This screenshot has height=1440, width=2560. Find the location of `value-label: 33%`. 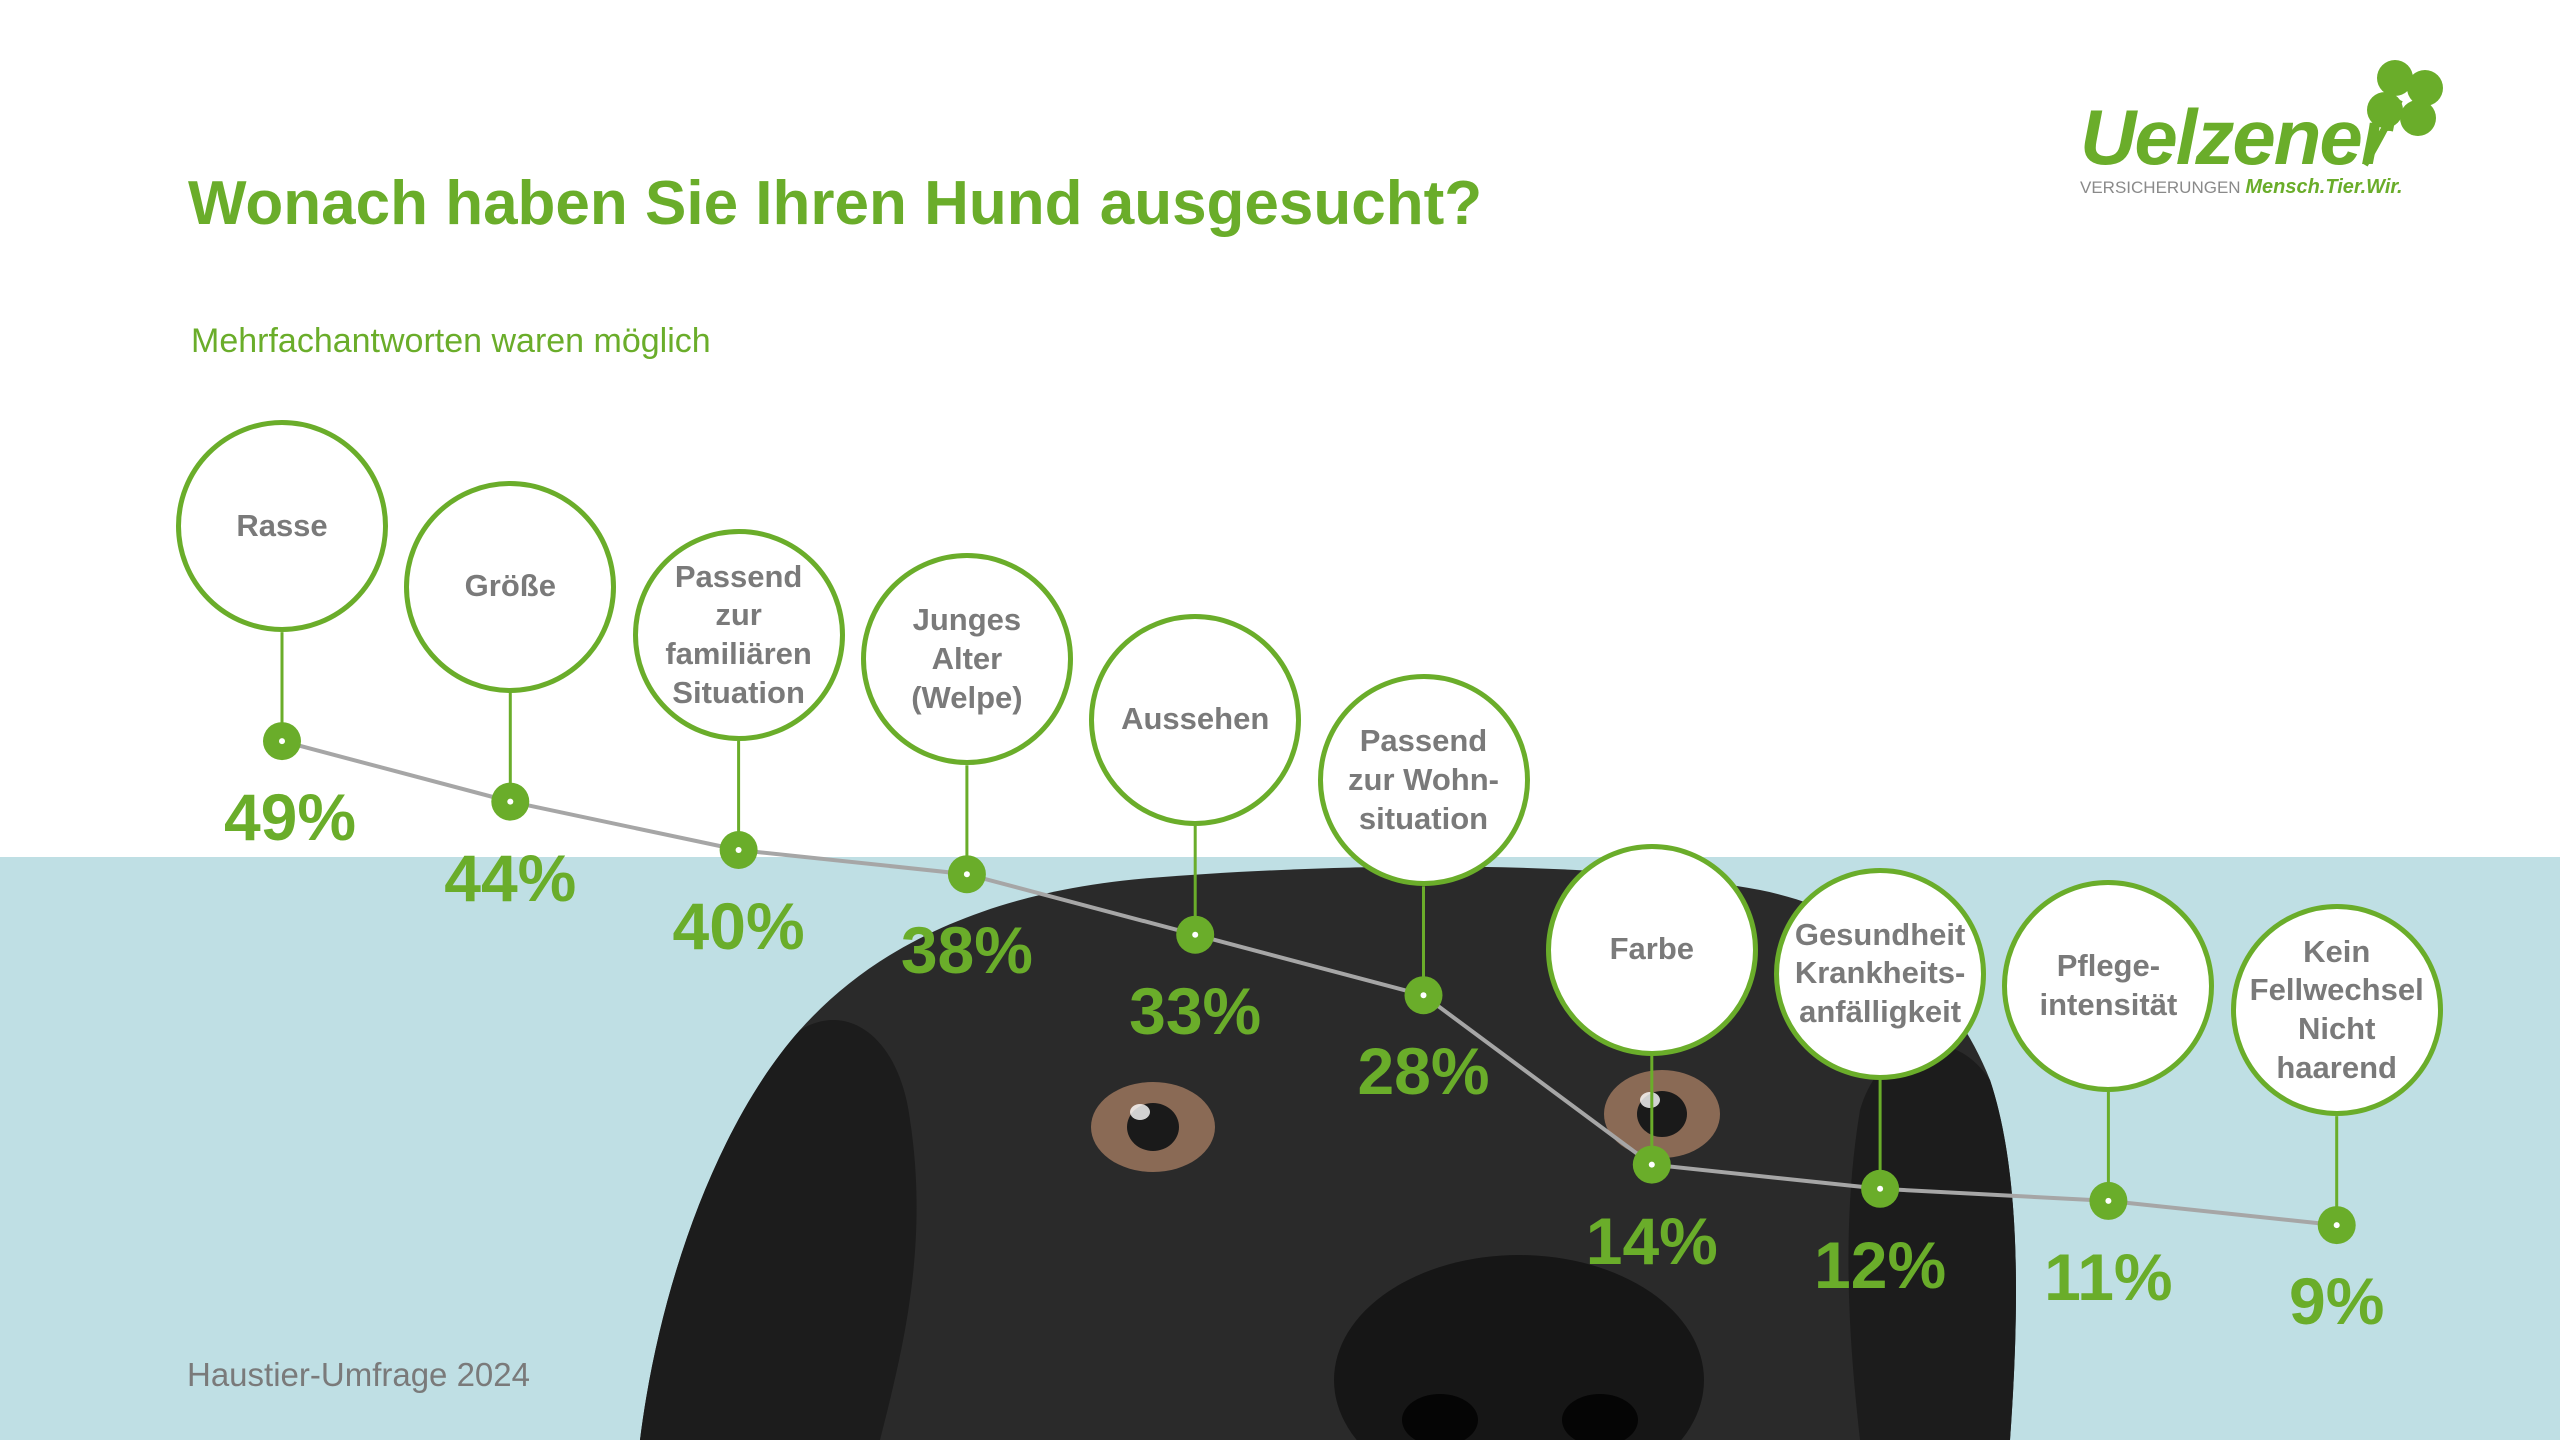

value-label: 33% is located at coordinates (1195, 1010).